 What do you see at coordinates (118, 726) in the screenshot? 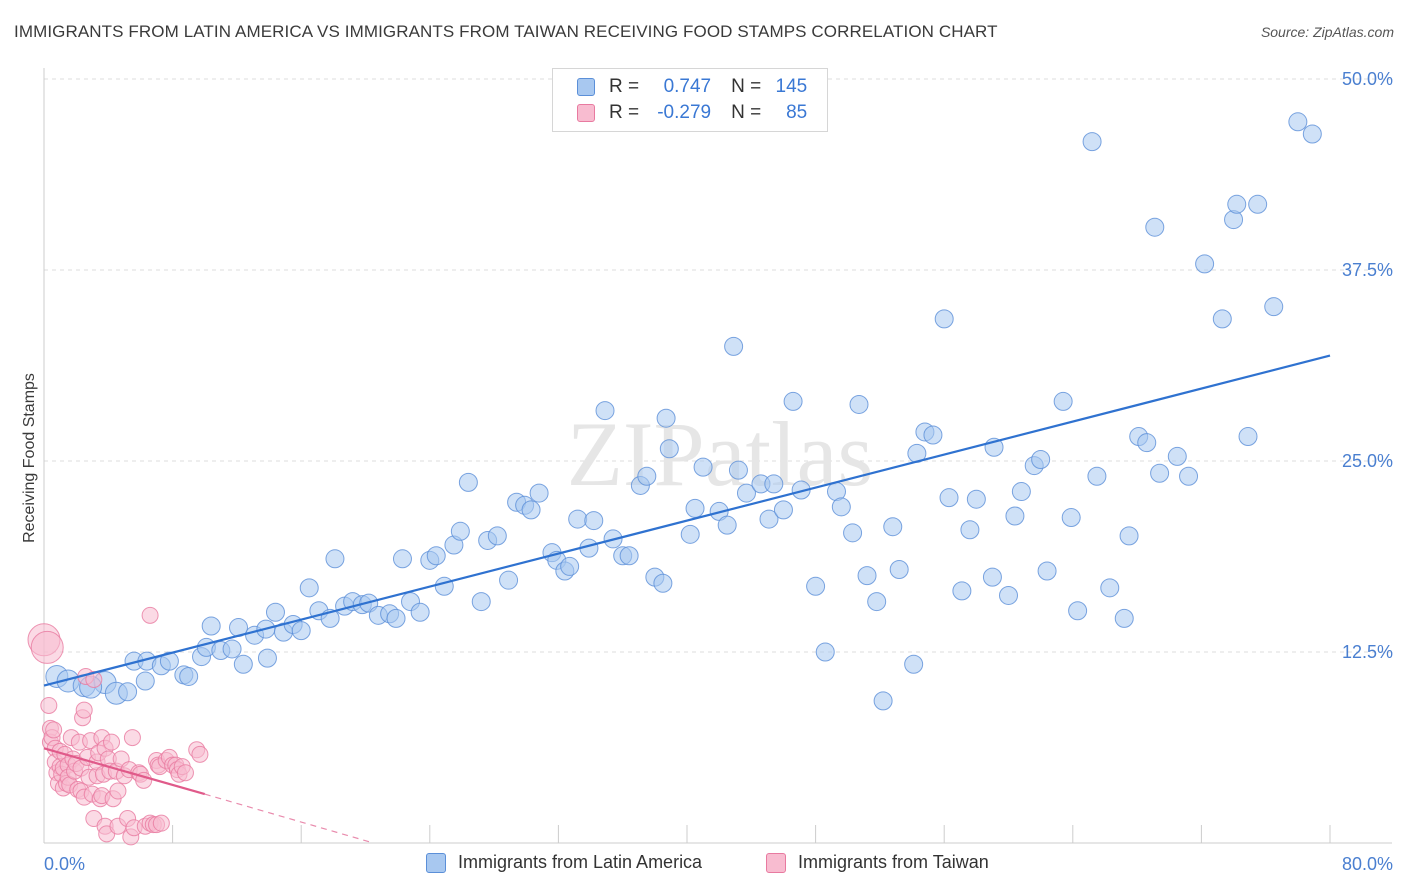
I see `taiwan-points` at bounding box center [118, 726].